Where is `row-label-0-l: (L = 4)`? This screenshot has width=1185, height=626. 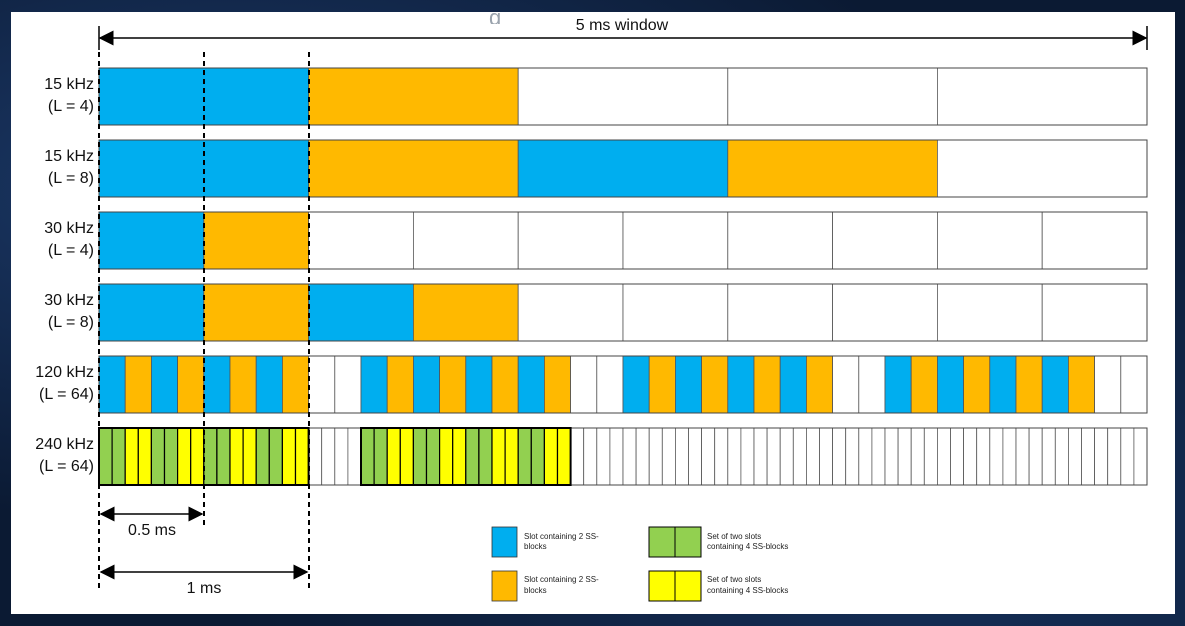 row-label-0-l: (L = 4) is located at coordinates (70, 106).